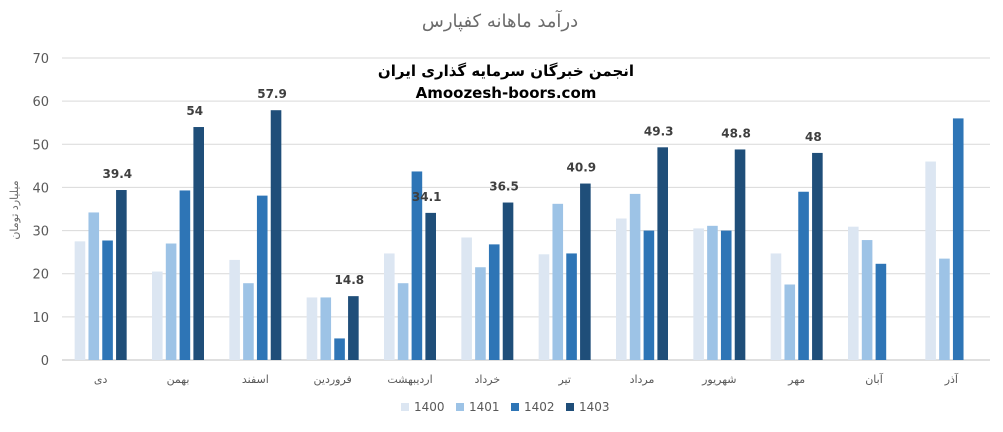  Describe the element at coordinates (427, 197) in the screenshot. I see `data-label: 34.1` at that location.